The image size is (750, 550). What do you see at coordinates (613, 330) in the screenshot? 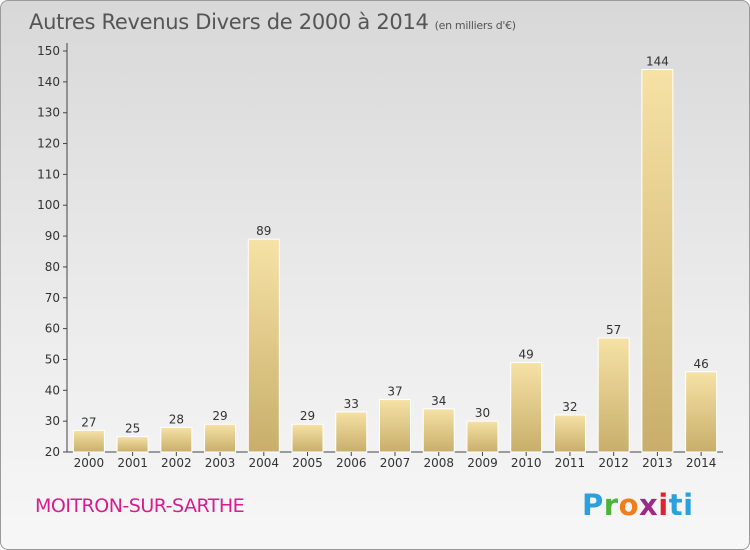
I see `data-label: 57` at bounding box center [613, 330].